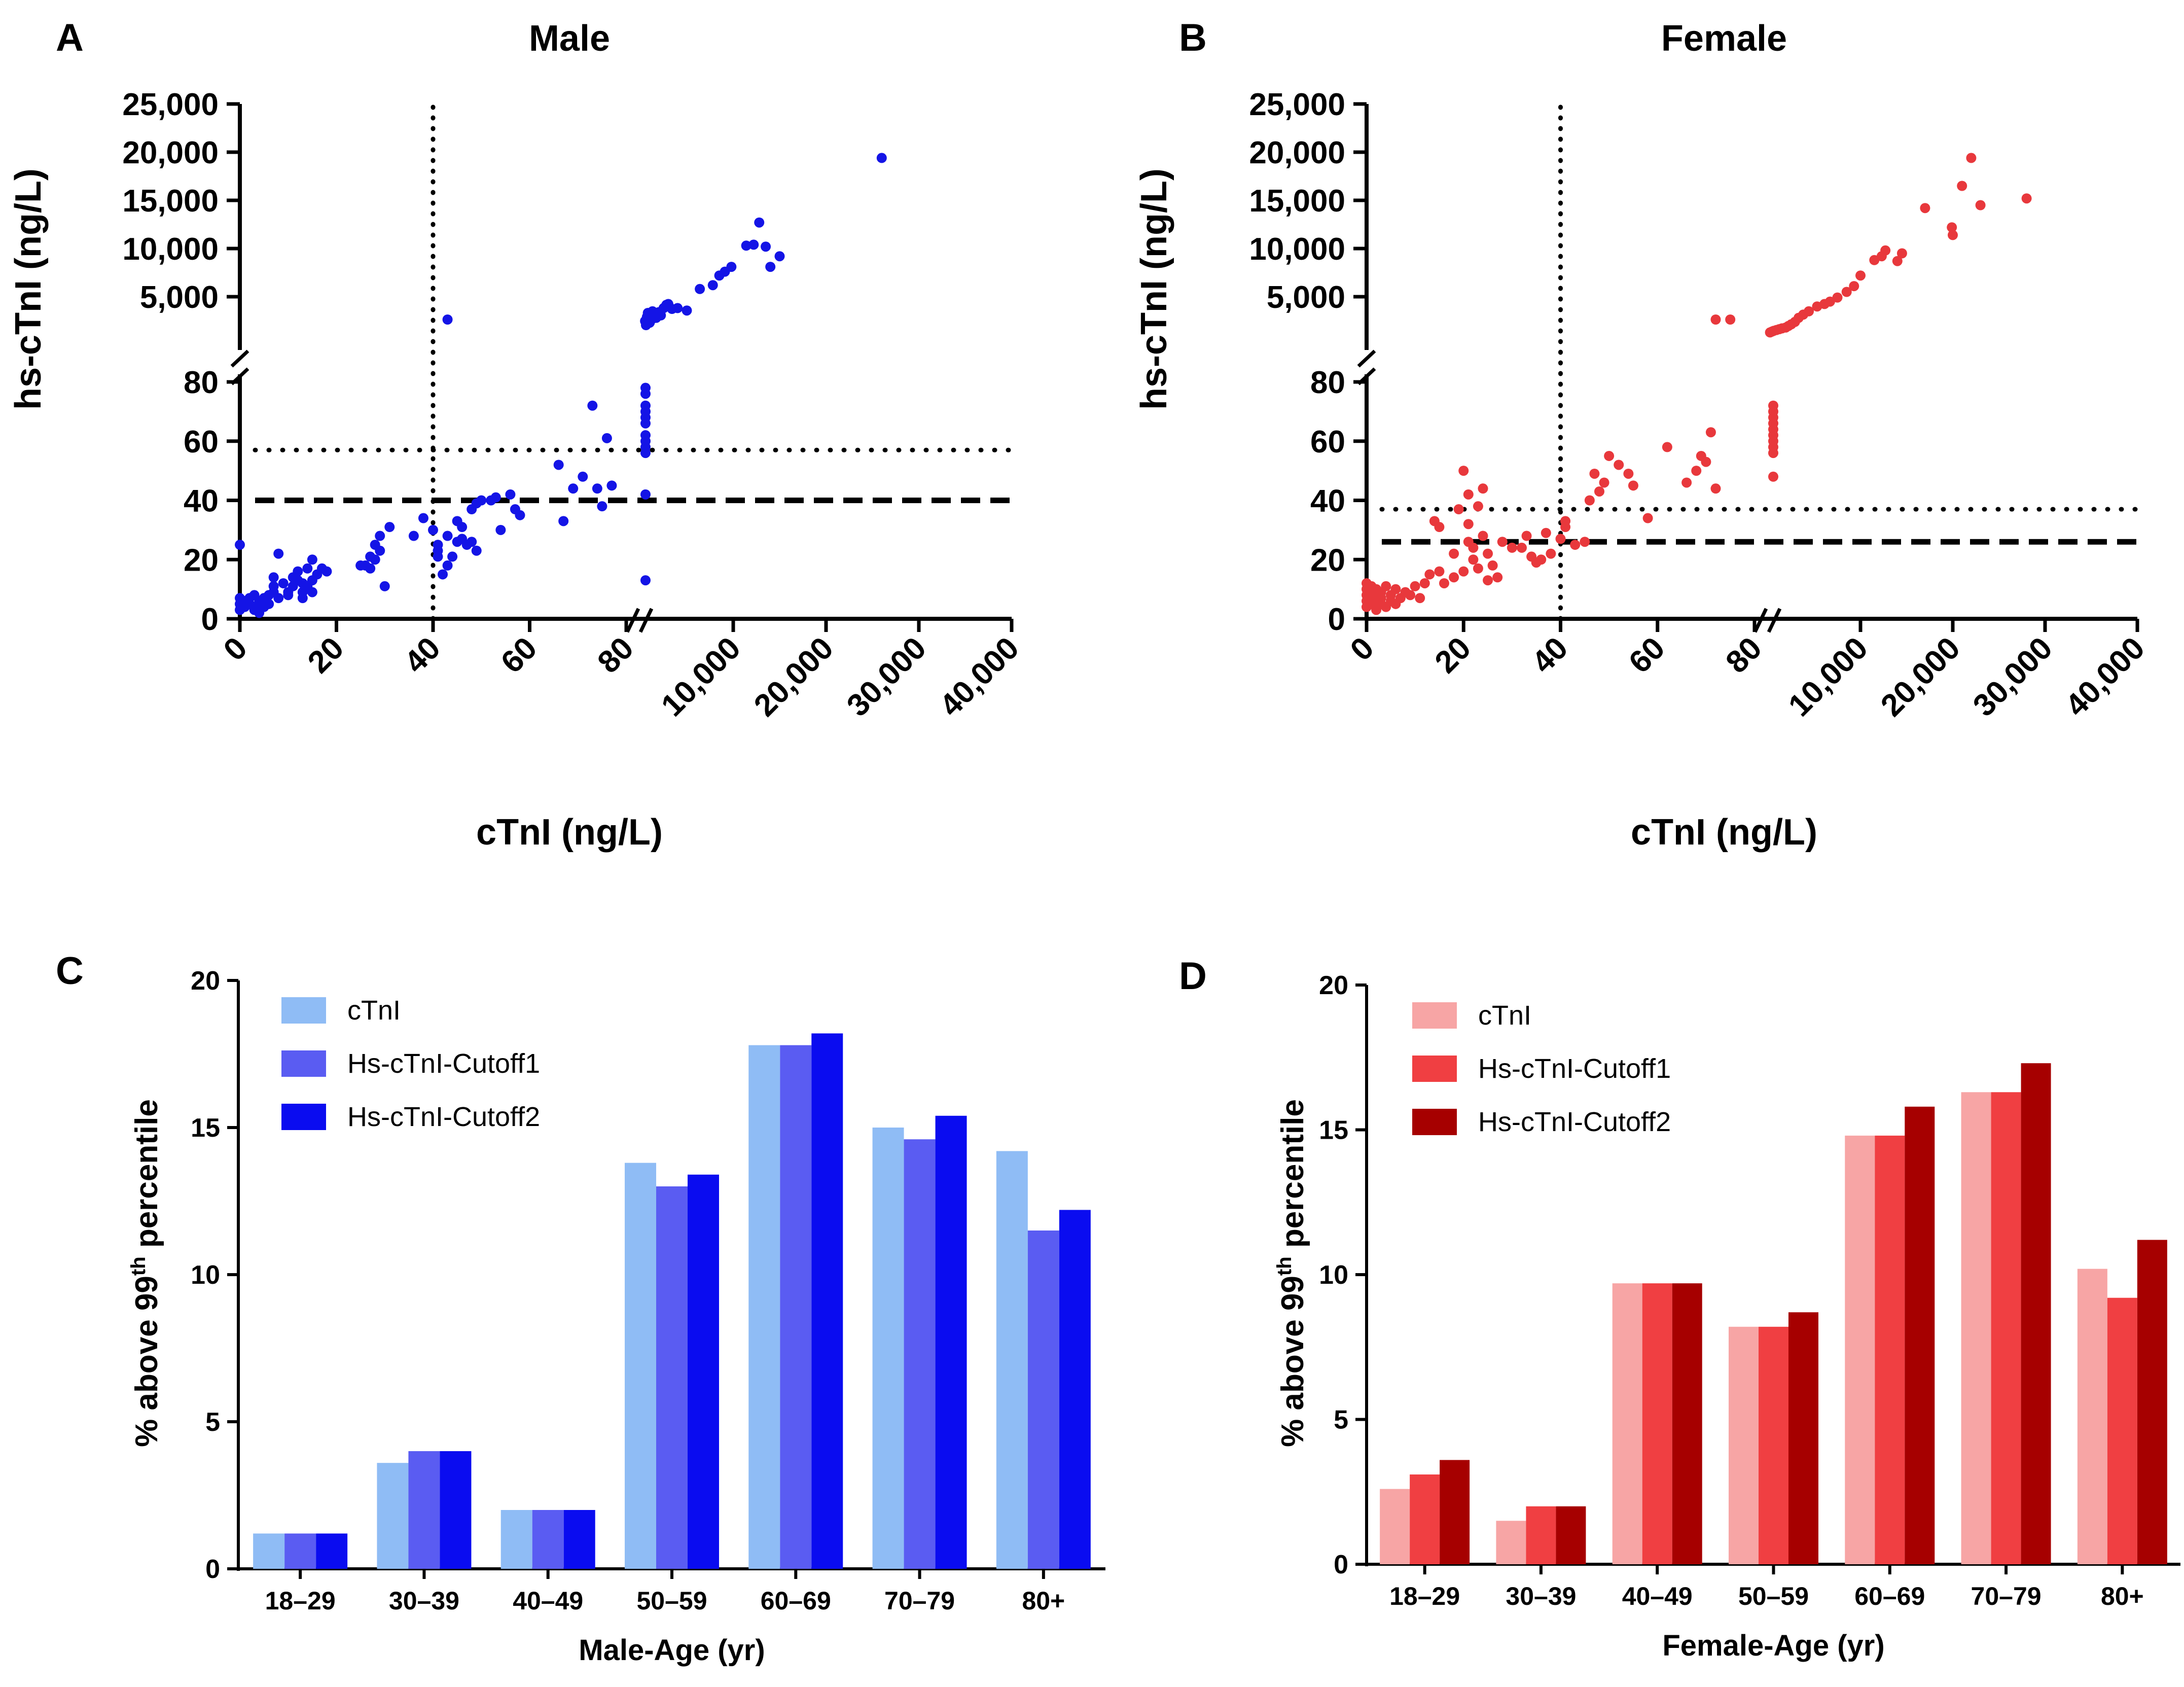 The image size is (2184, 1687). I want to click on legend: cTnI Hs-cTnI-Cutoff1 Hs-cTnI-Cutoff2, so click(410, 1064).